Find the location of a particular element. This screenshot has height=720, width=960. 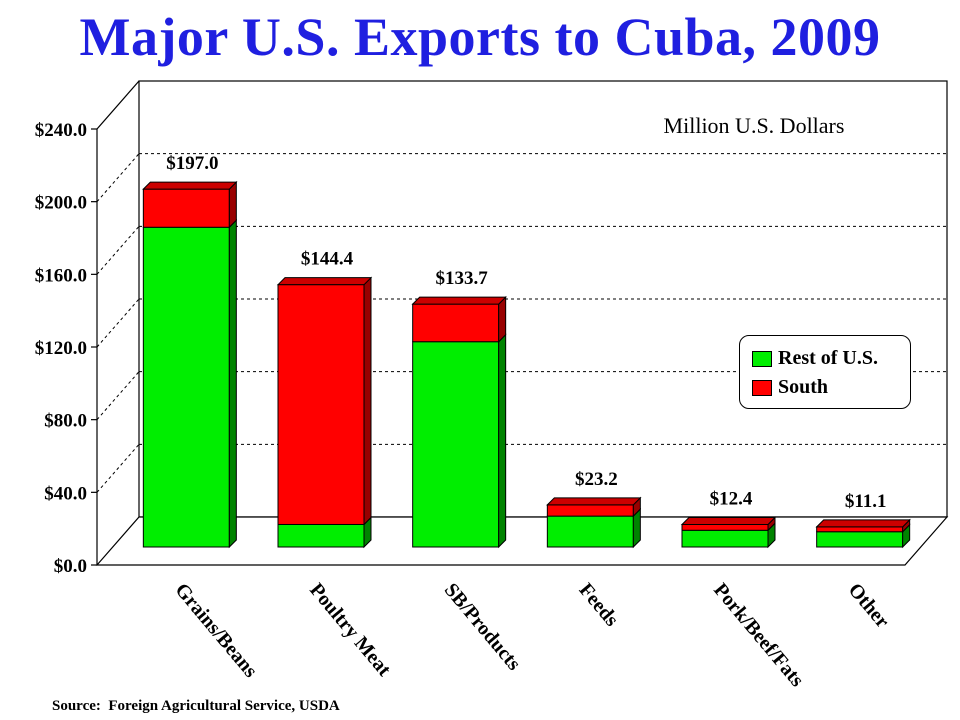

legend-swatch-rest is located at coordinates (762, 358).